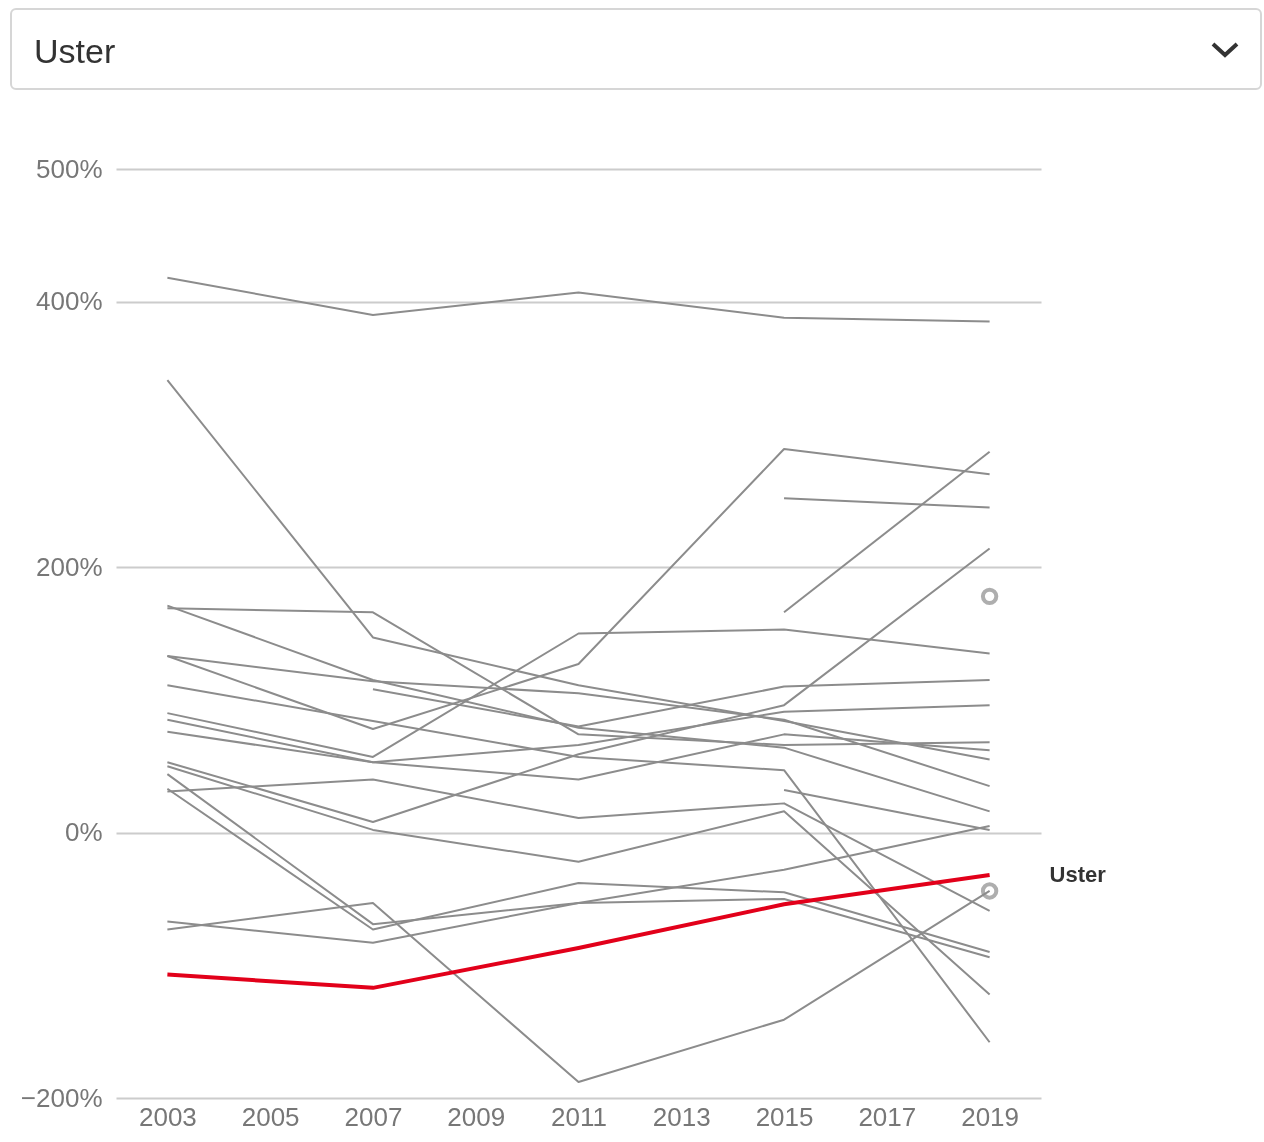  I want to click on y-tick-label: 0%, so click(83, 832).